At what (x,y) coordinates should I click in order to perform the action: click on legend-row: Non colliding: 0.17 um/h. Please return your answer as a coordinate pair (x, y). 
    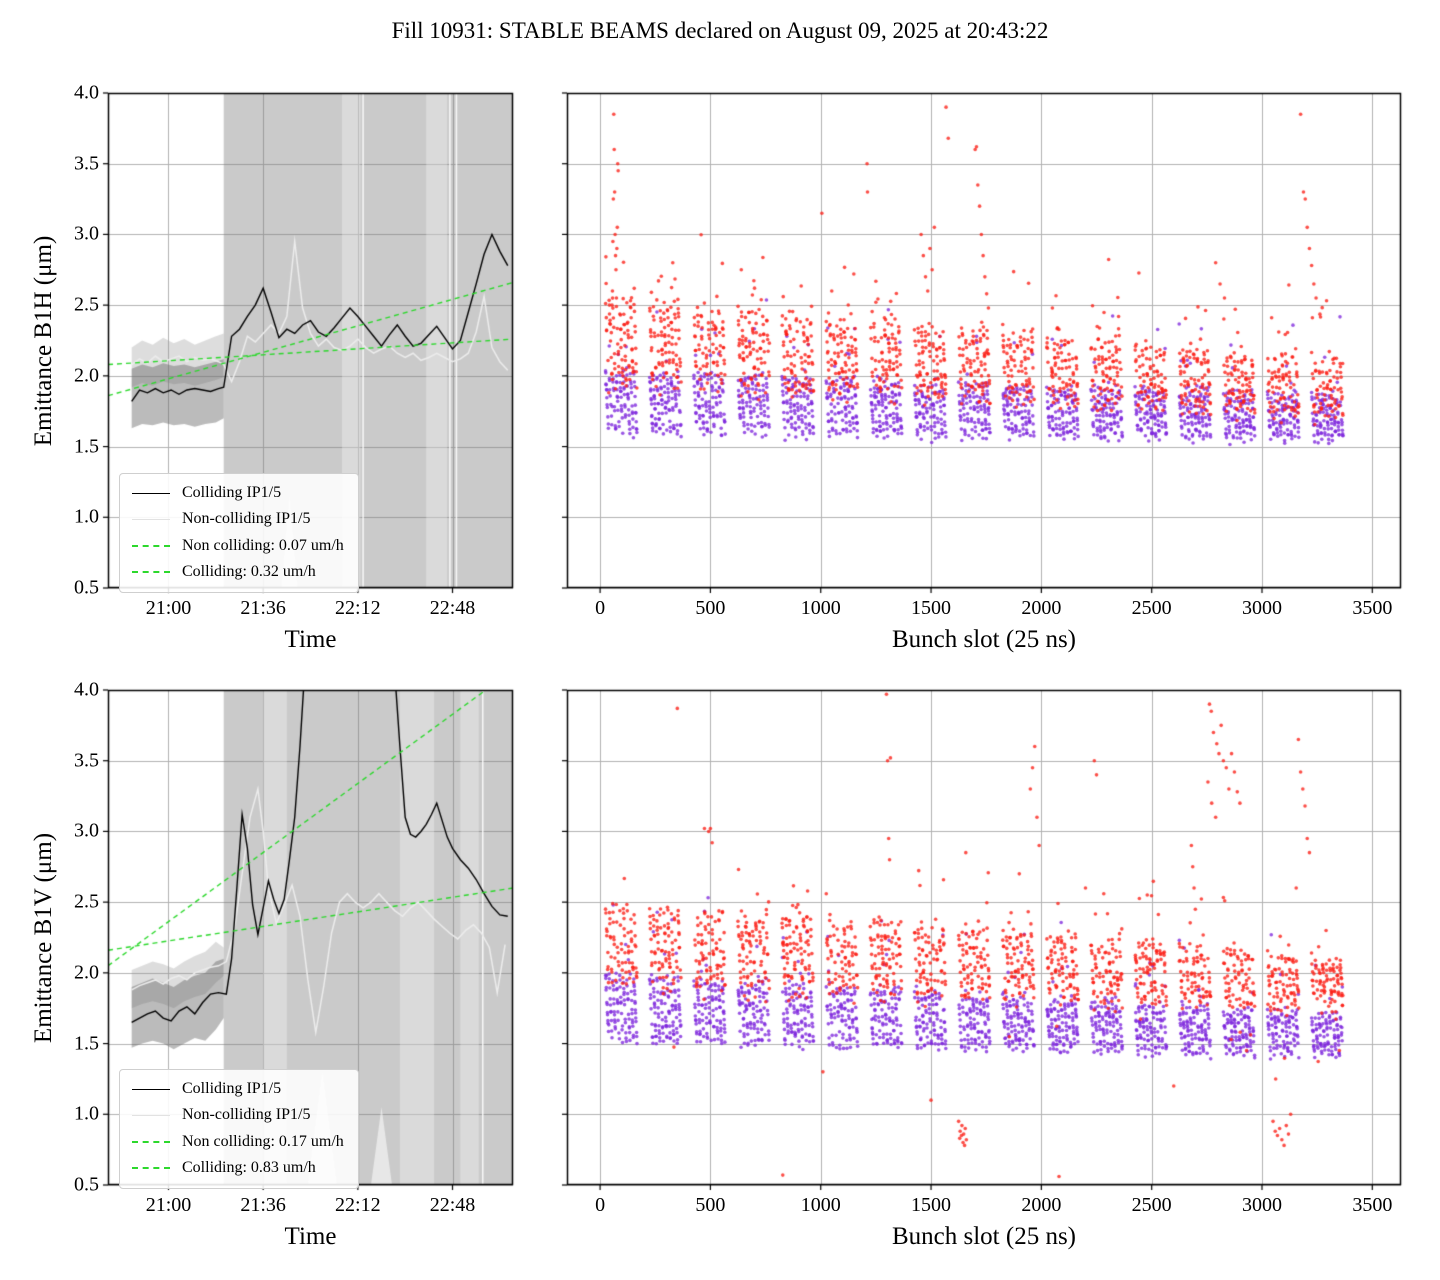
    Looking at the image, I should click on (238, 1142).